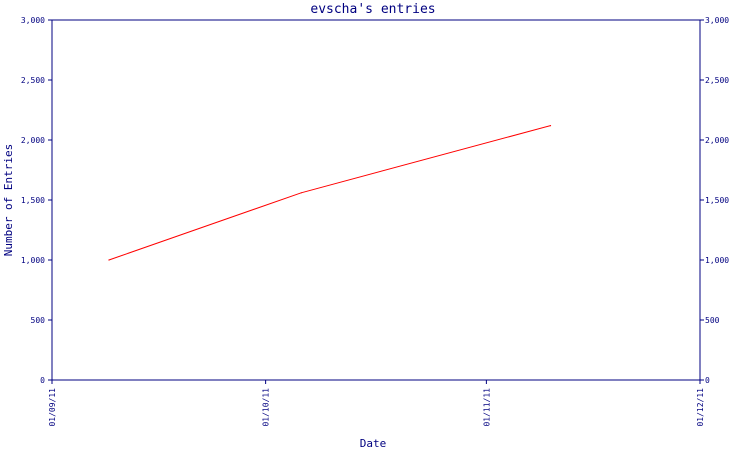 The width and height of the screenshot is (750, 455). What do you see at coordinates (373, 443) in the screenshot?
I see `x-axis-label: Date` at bounding box center [373, 443].